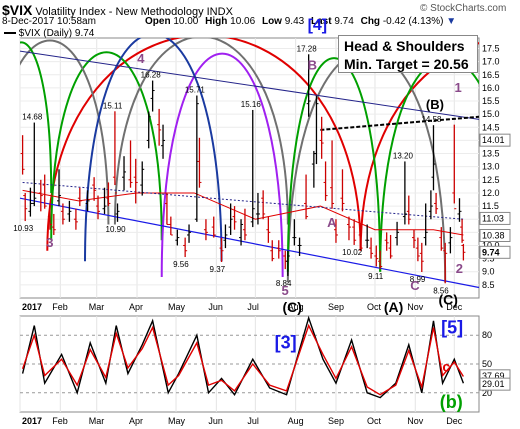  I want to click on price-label: 17.28, so click(307, 48).